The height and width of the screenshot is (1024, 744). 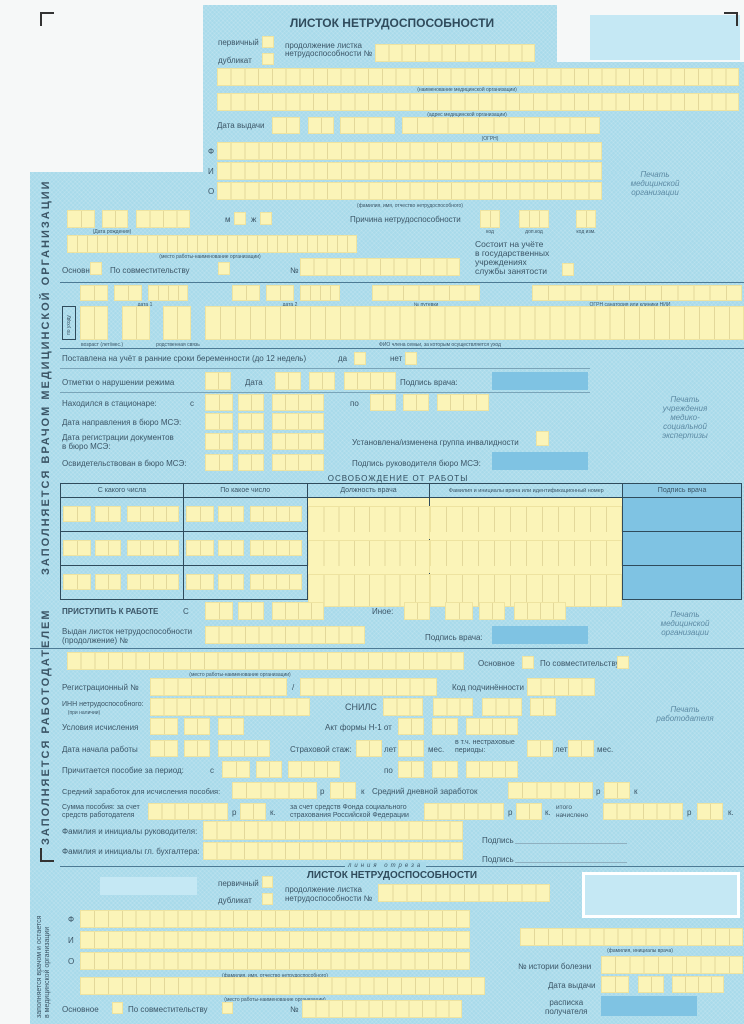 I want to click on issue-year-field, so click(x=367, y=125).